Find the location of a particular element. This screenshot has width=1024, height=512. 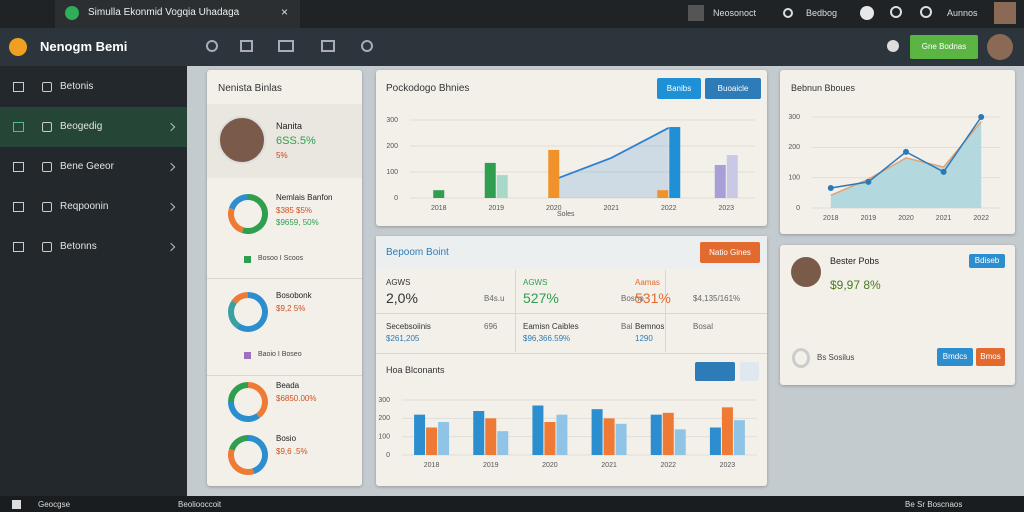

search-icon is located at coordinates (788, 13).